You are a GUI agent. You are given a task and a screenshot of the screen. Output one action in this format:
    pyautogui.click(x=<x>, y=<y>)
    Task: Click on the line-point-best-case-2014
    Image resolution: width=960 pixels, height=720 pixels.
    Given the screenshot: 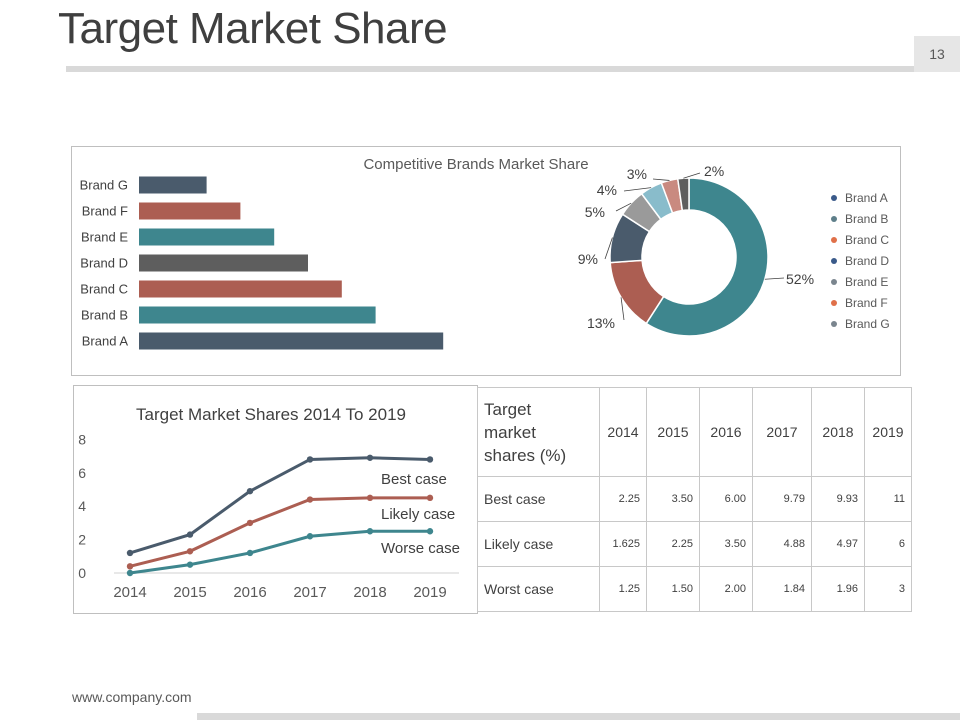 What is the action you would take?
    pyautogui.click(x=130, y=553)
    